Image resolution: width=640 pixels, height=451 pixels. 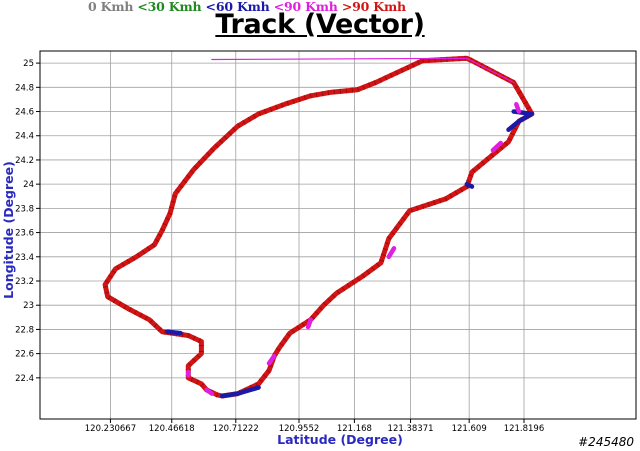 What do you see at coordinates (469, 429) in the screenshot?
I see `x-tick-label: 121.609` at bounding box center [469, 429].